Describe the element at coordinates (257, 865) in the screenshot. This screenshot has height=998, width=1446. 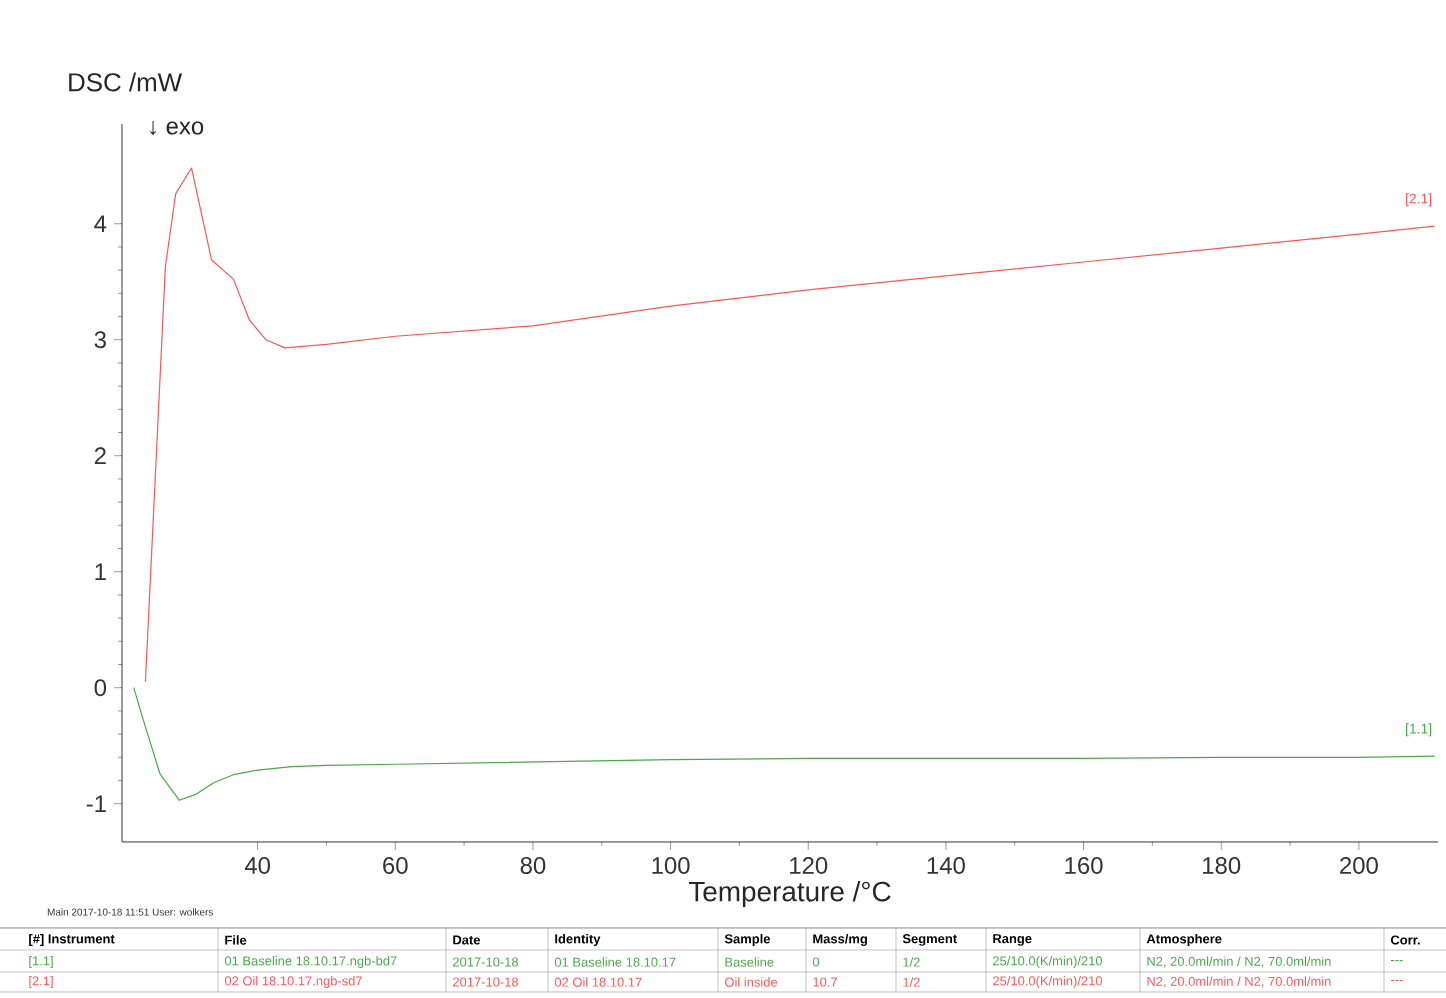
I see `x-tick-label: 40` at that location.